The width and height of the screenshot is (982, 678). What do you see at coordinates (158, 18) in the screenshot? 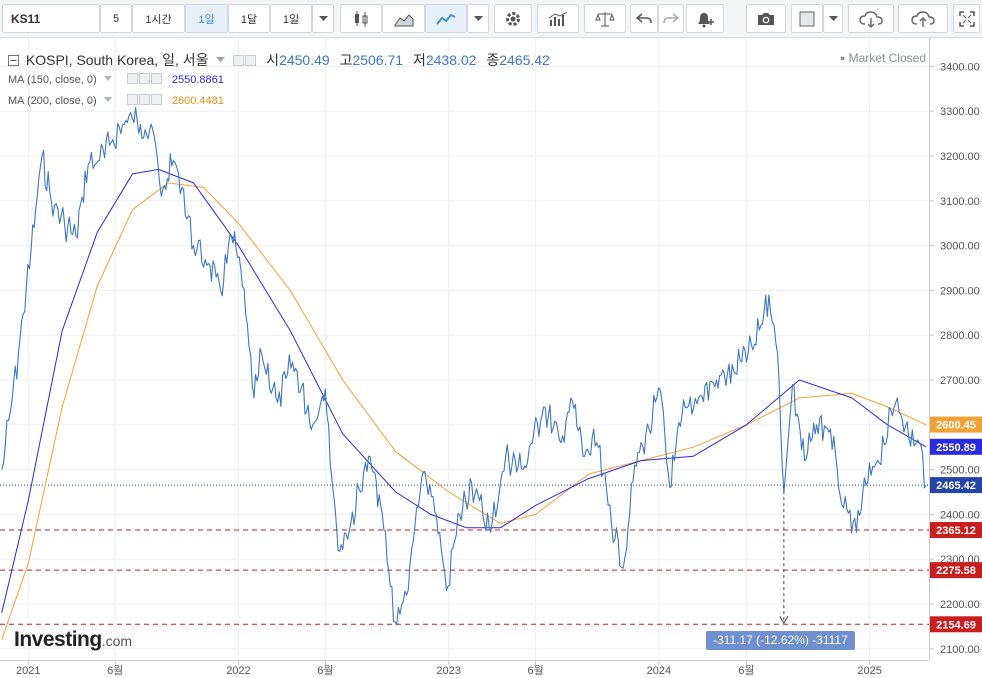
I see `interval-1h-button: 1시간` at bounding box center [158, 18].